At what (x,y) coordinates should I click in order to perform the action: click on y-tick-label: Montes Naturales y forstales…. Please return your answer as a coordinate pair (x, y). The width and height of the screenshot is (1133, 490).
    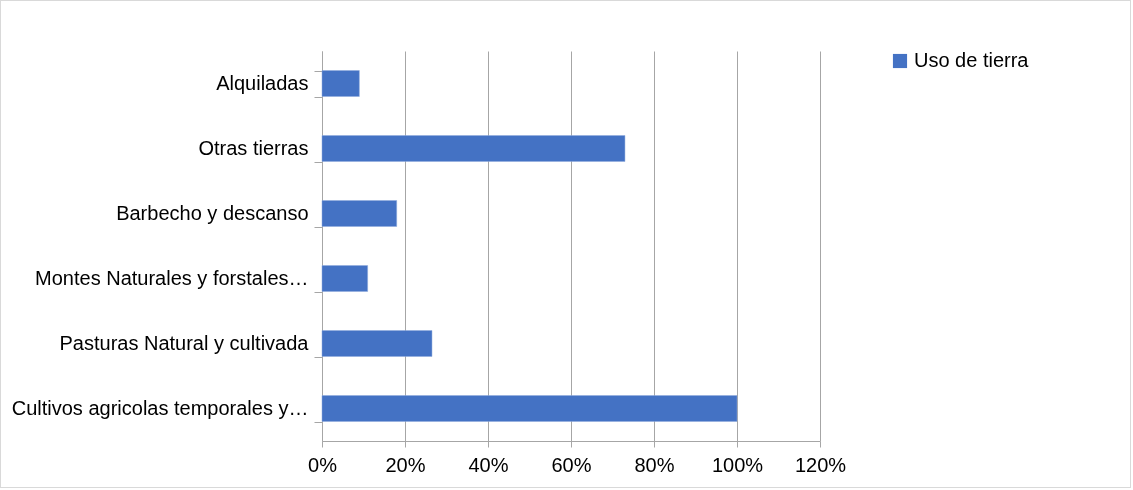
    Looking at the image, I should click on (172, 278).